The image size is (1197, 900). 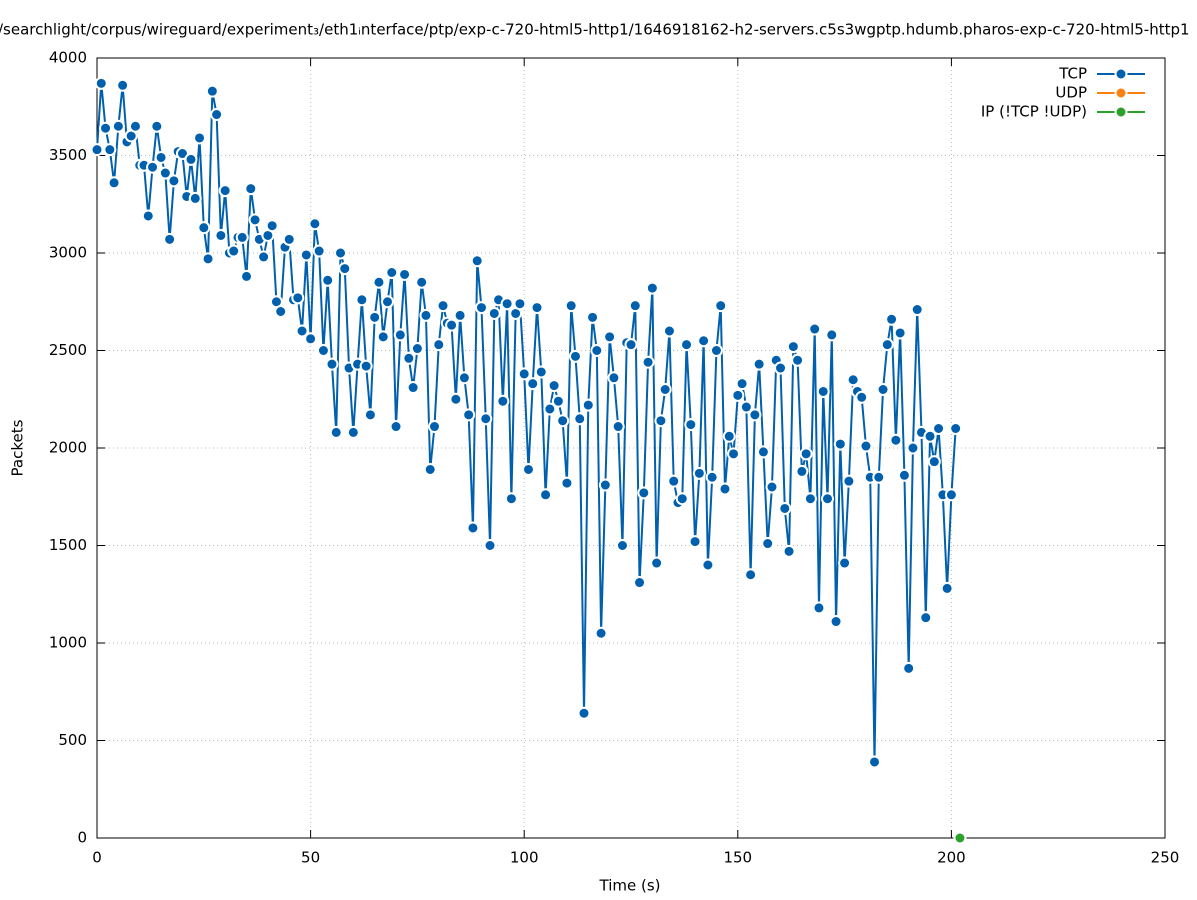 What do you see at coordinates (68, 253) in the screenshot?
I see `y-tick-label: 3000` at bounding box center [68, 253].